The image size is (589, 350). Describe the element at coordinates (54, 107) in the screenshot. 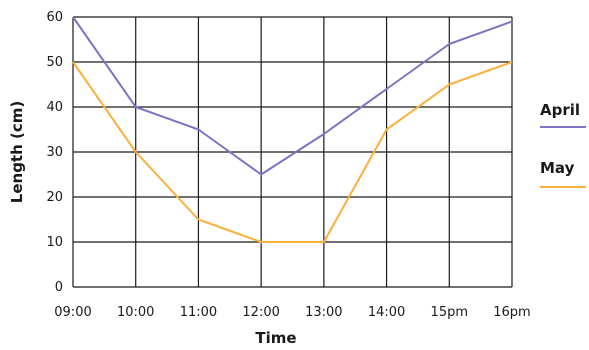

I see `y-tick-label: 40` at that location.